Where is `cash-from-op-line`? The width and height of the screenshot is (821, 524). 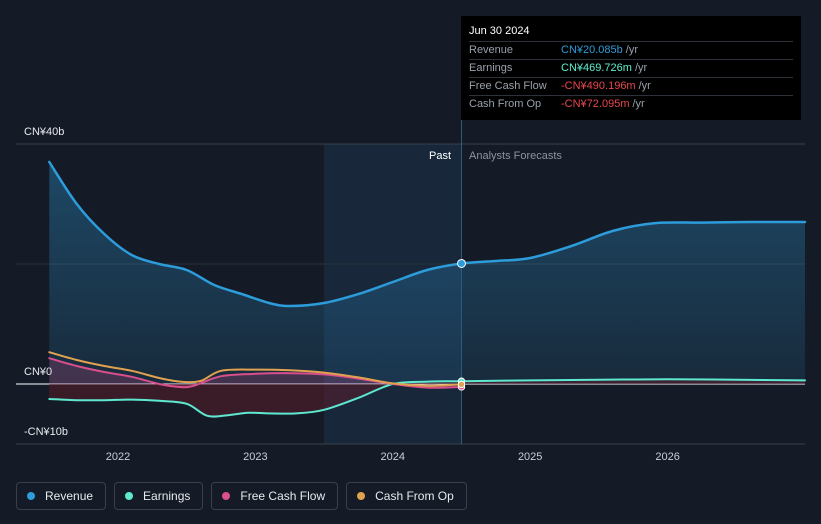
cash-from-op-line is located at coordinates (255, 369).